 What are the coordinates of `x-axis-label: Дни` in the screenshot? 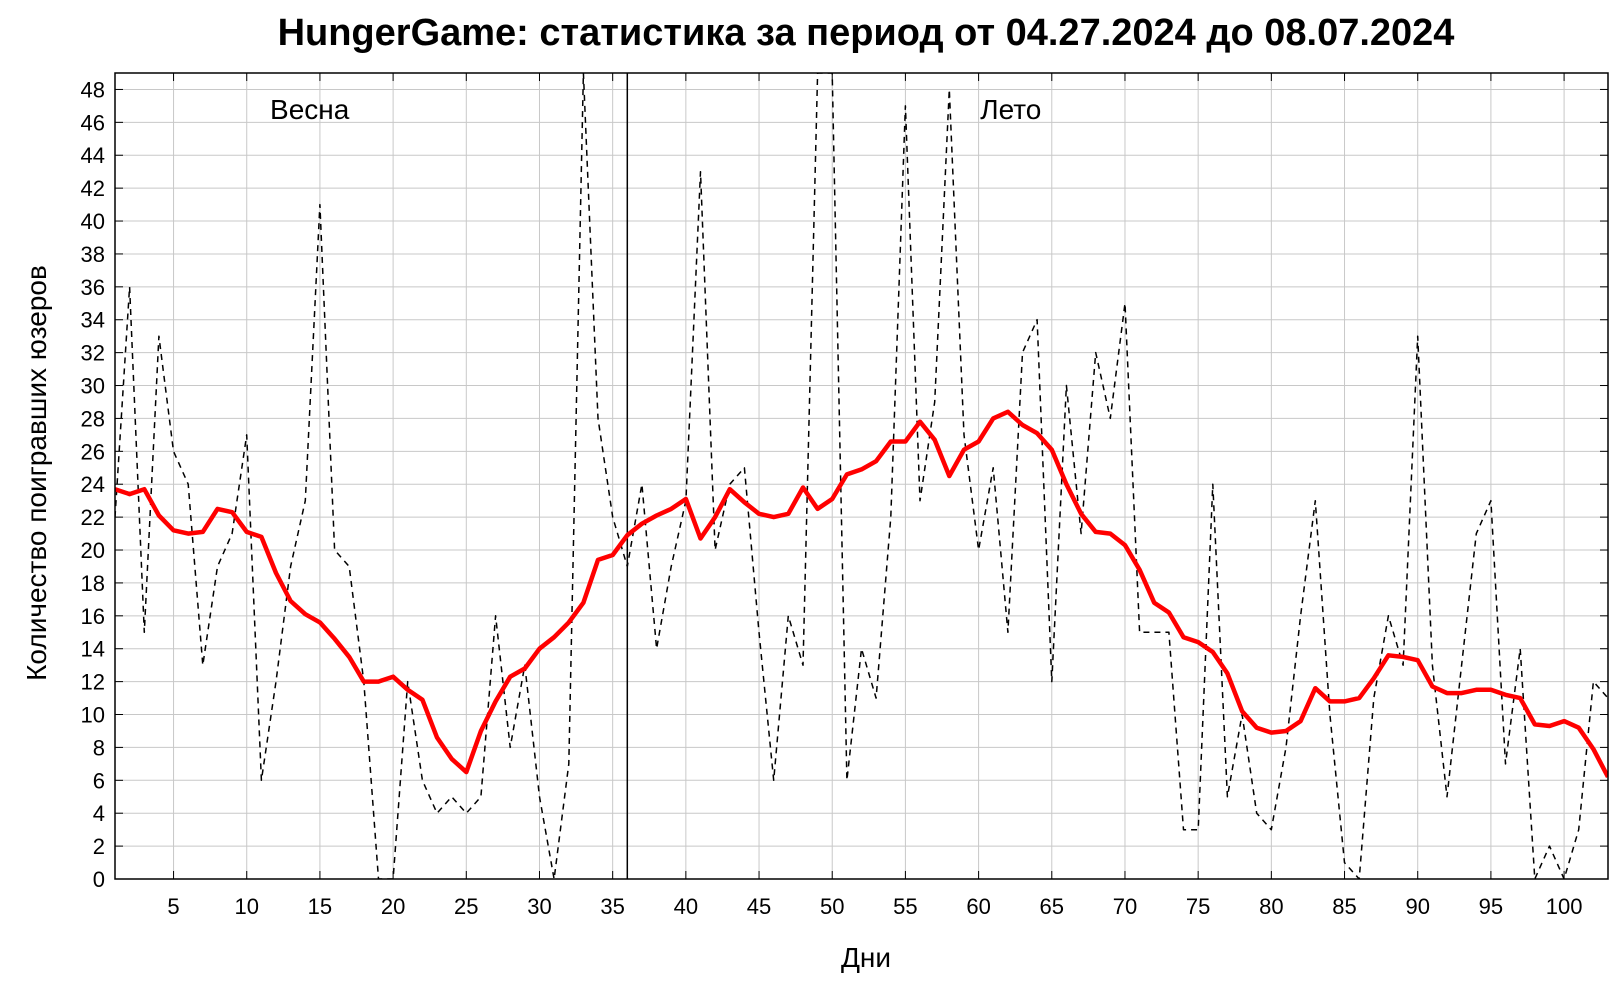 It's located at (866, 957).